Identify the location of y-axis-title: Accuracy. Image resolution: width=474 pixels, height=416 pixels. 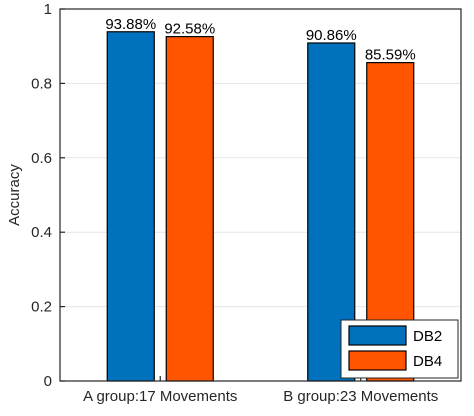
(14, 195).